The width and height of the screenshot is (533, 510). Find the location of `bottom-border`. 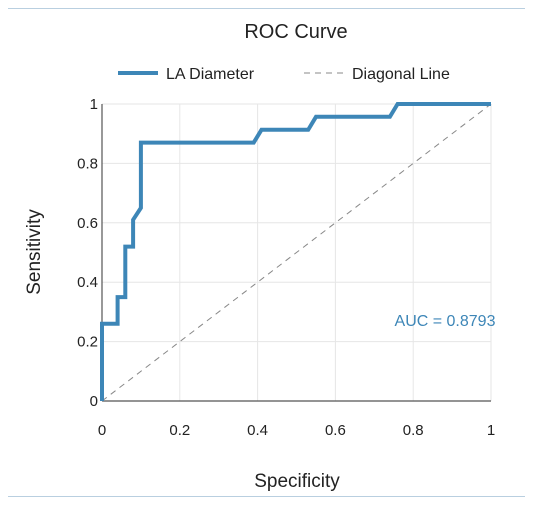

bottom-border is located at coordinates (266, 496).